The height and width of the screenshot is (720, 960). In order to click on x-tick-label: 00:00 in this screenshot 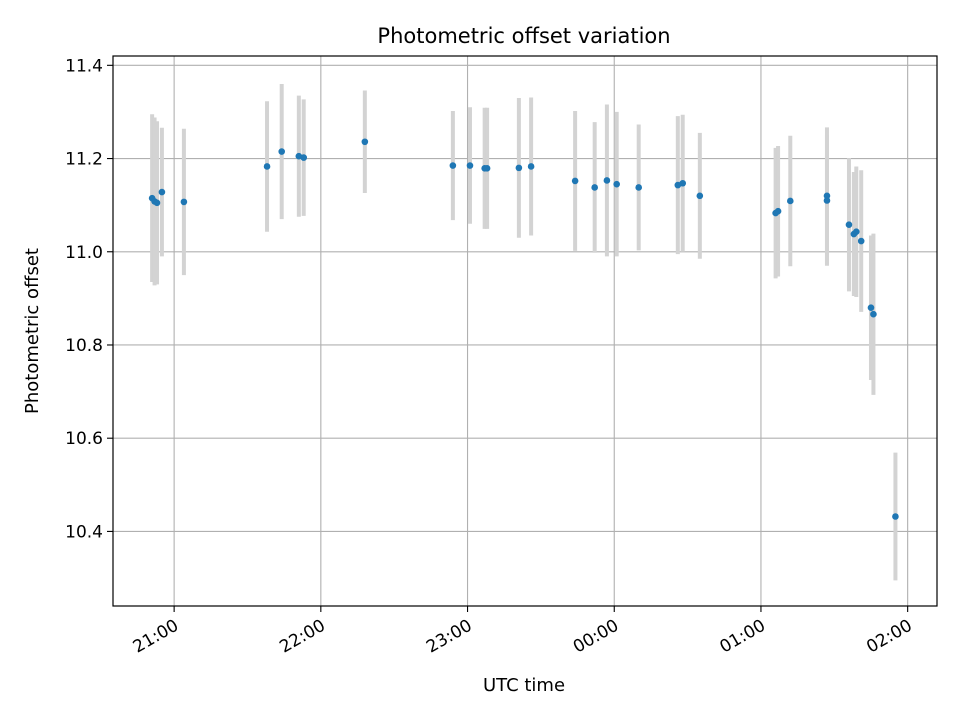, I will do `click(596, 637)`.